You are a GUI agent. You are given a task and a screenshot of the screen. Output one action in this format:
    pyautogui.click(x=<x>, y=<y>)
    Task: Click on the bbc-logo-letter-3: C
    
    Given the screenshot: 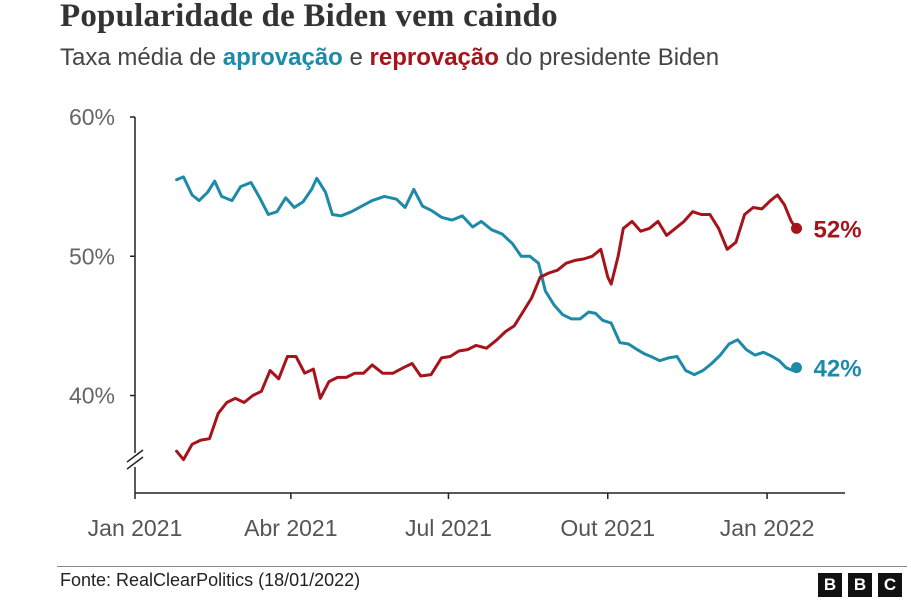 What is the action you would take?
    pyautogui.click(x=890, y=585)
    